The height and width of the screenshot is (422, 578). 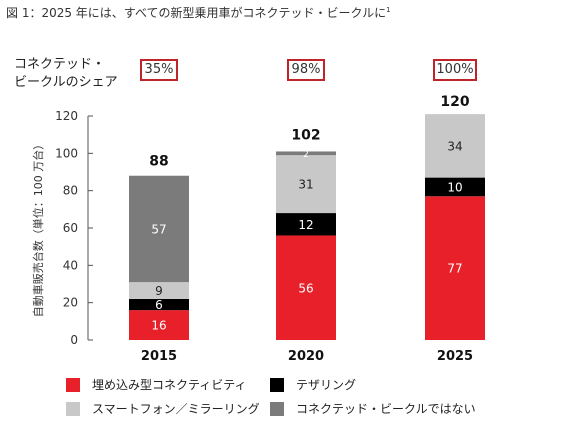 I want to click on data-label-embedded-2020: 56, so click(x=305, y=288).